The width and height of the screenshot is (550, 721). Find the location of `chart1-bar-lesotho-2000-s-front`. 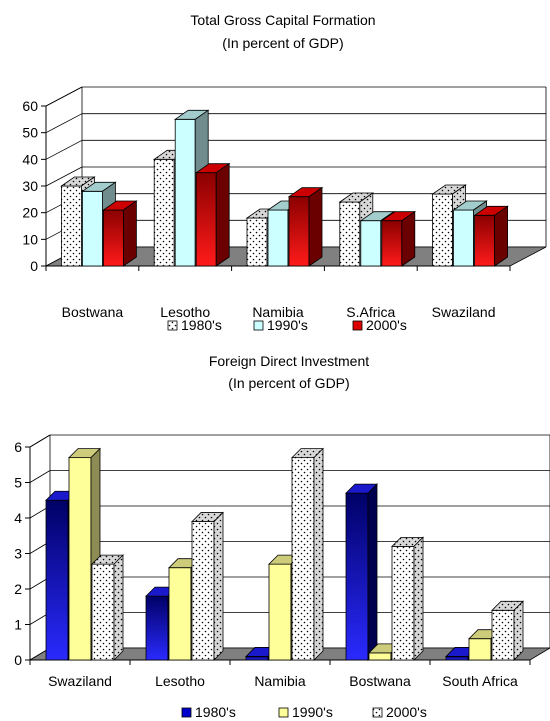

chart1-bar-lesotho-2000-s-front is located at coordinates (206, 219).